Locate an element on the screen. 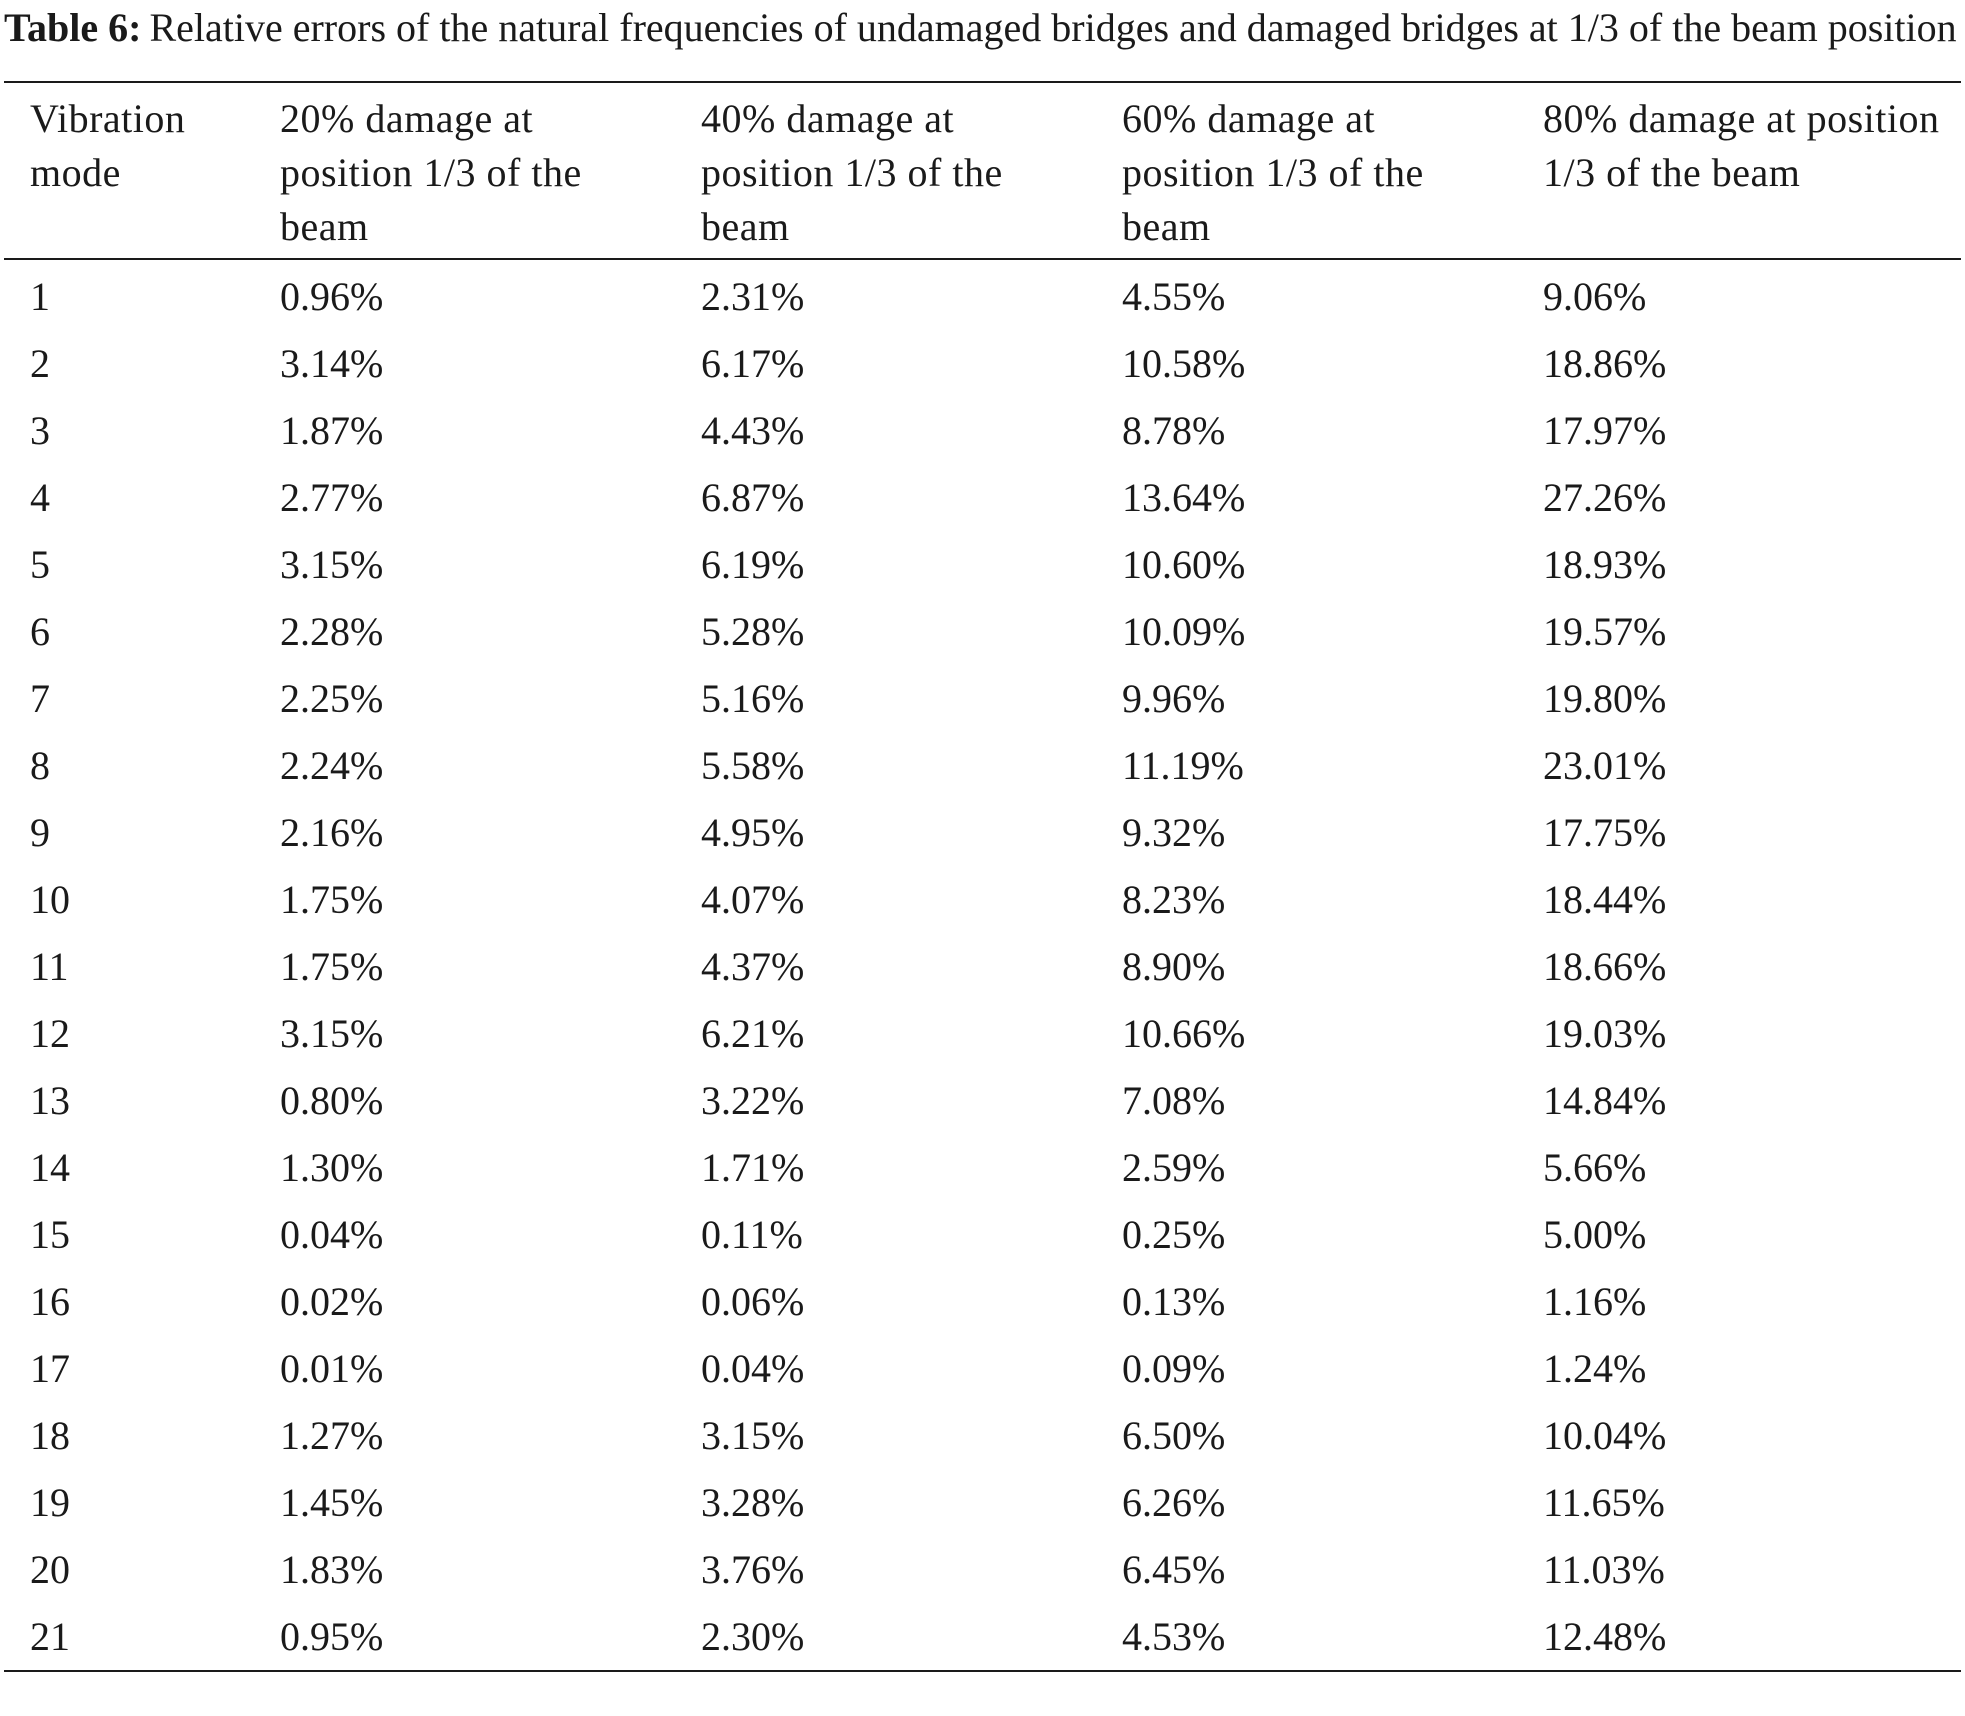 This screenshot has height=1716, width=1965. error-value-cell: 2.25% is located at coordinates (332, 698).